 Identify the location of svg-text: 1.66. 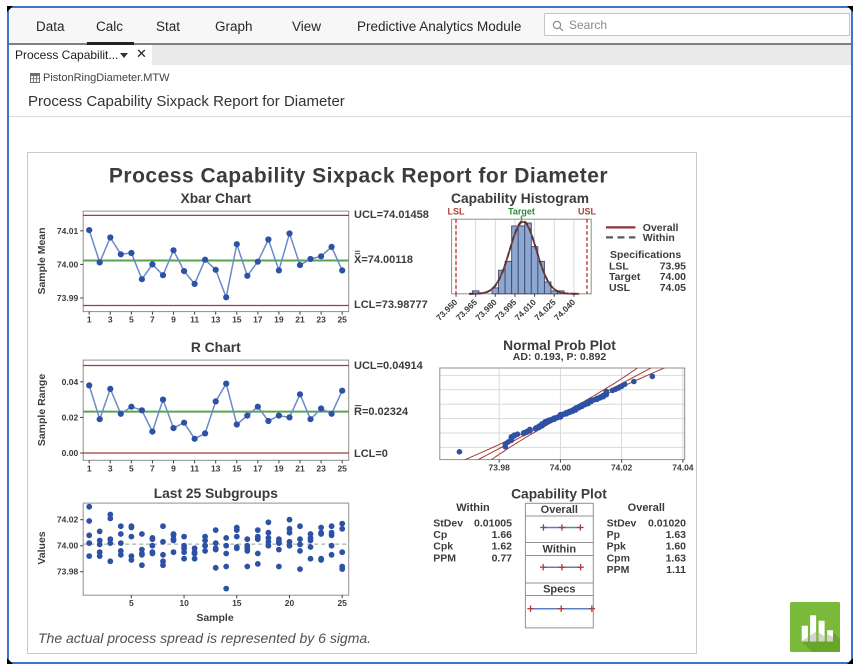
(502, 535).